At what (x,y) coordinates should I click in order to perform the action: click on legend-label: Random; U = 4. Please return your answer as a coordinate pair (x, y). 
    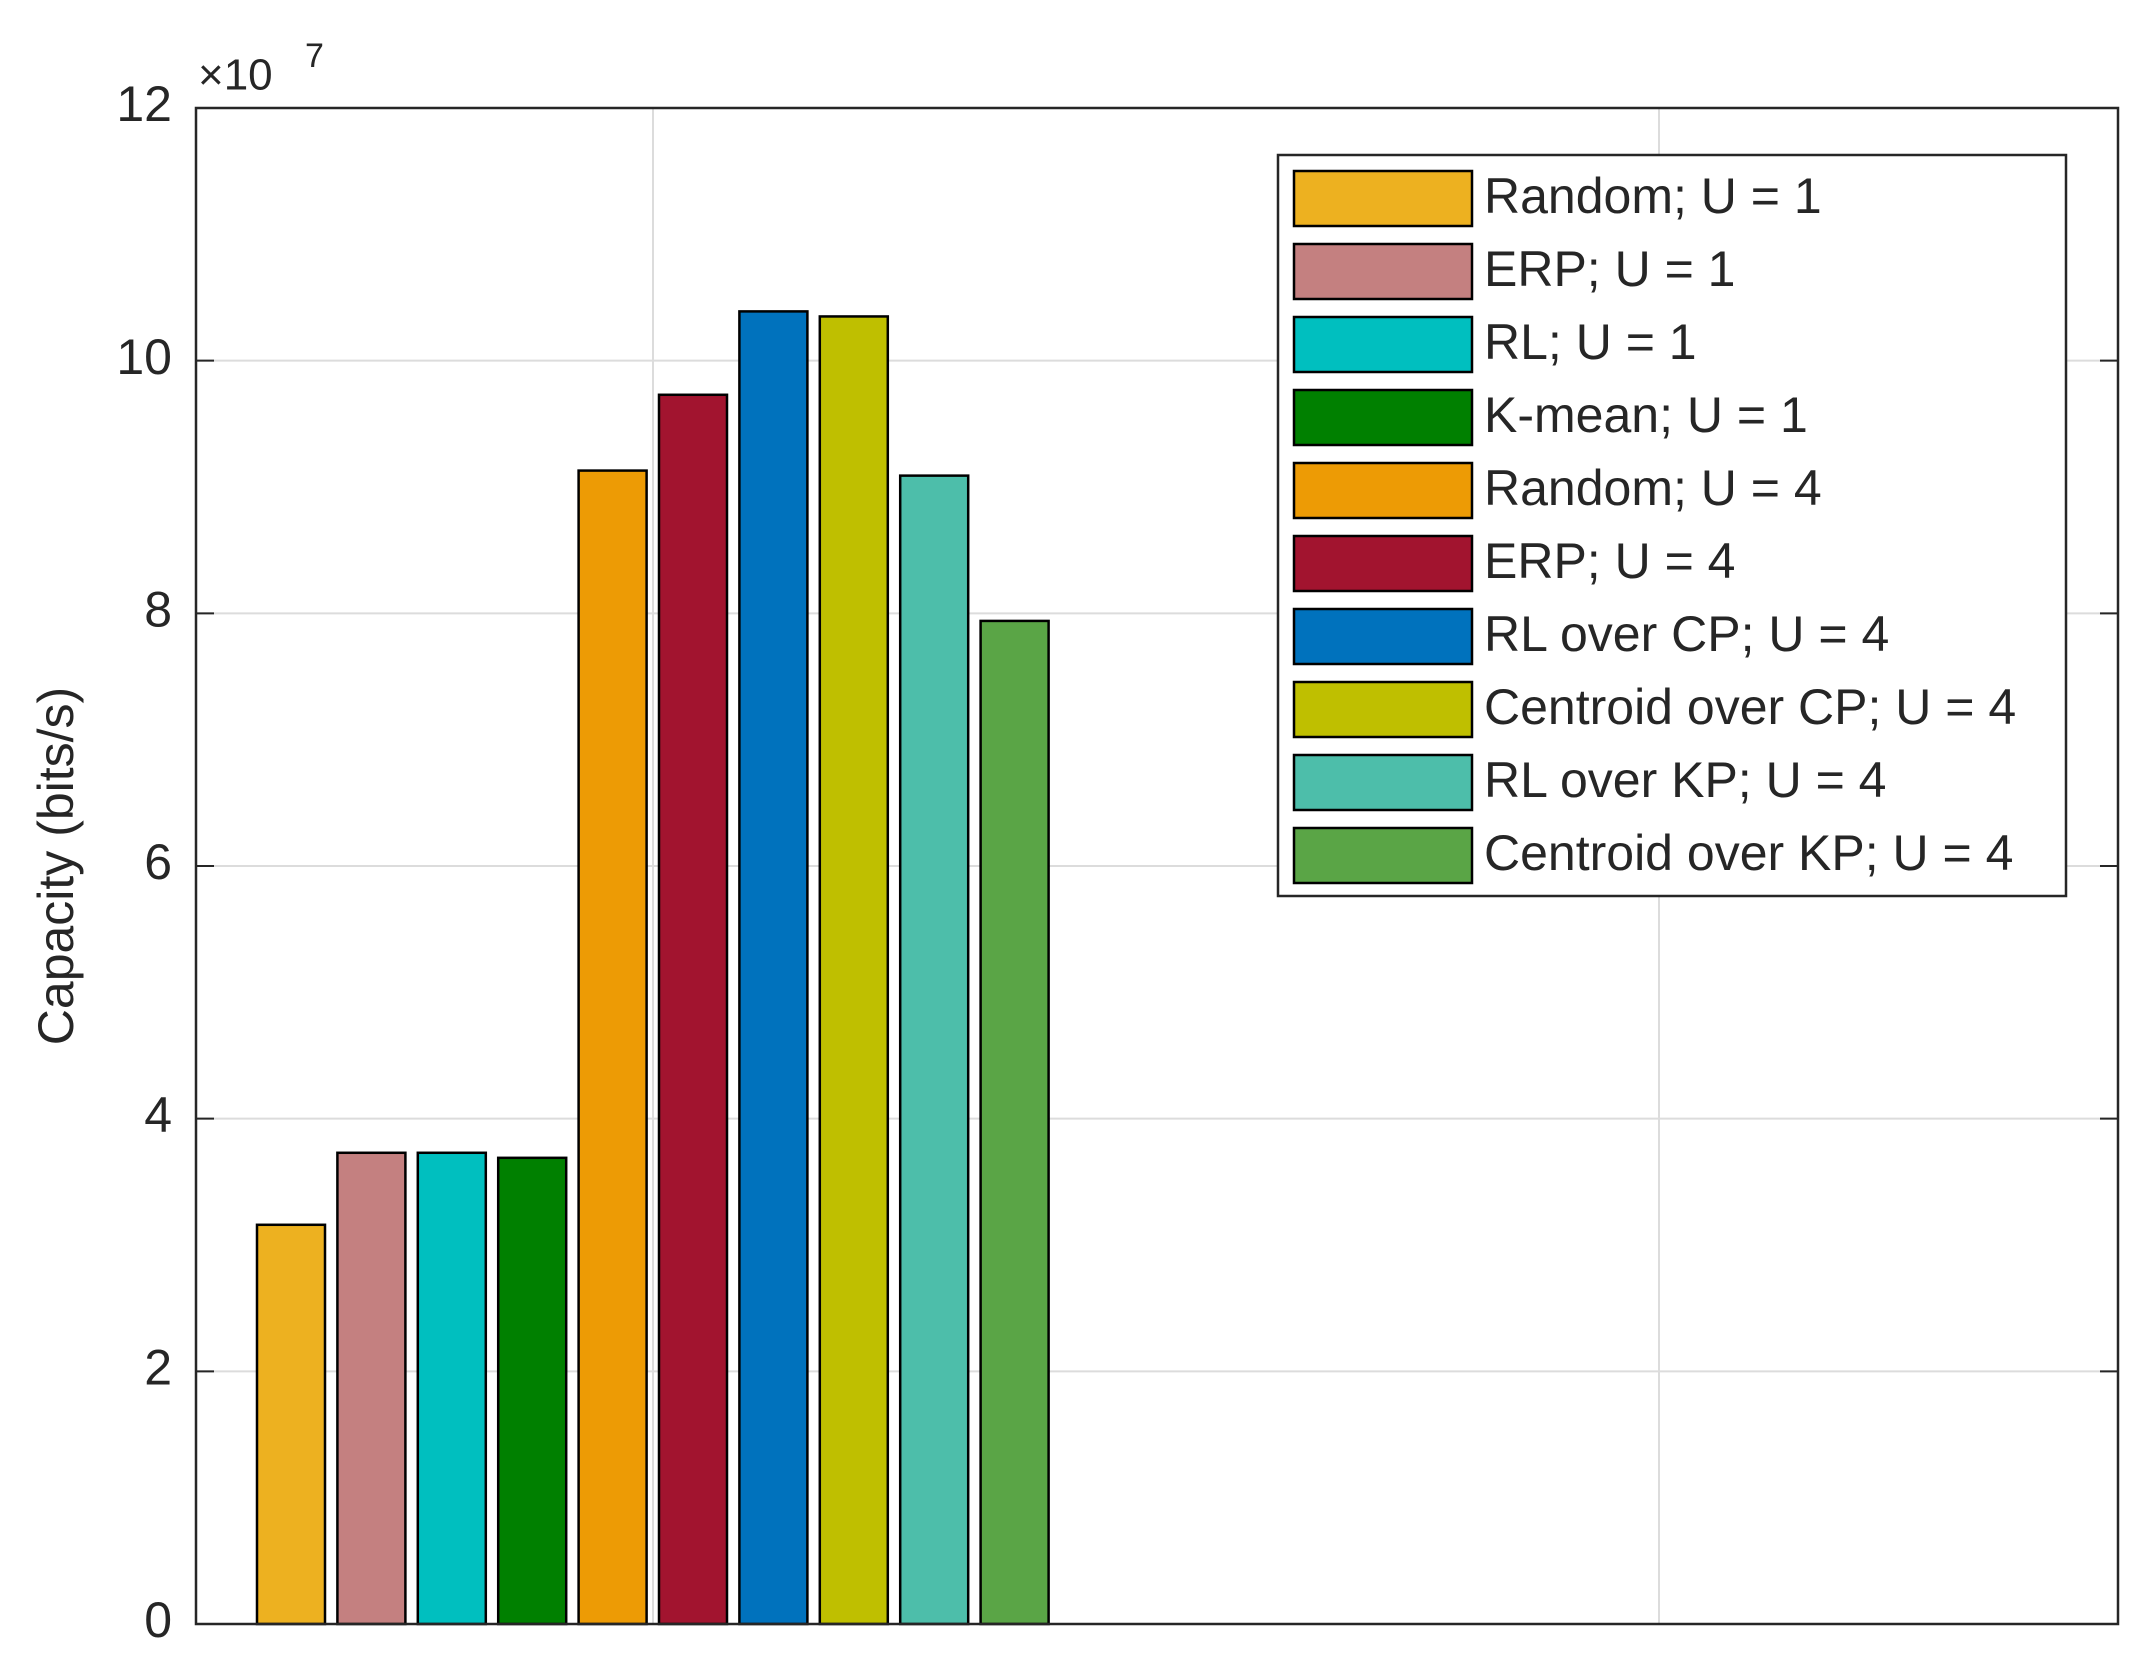
    Looking at the image, I should click on (1653, 488).